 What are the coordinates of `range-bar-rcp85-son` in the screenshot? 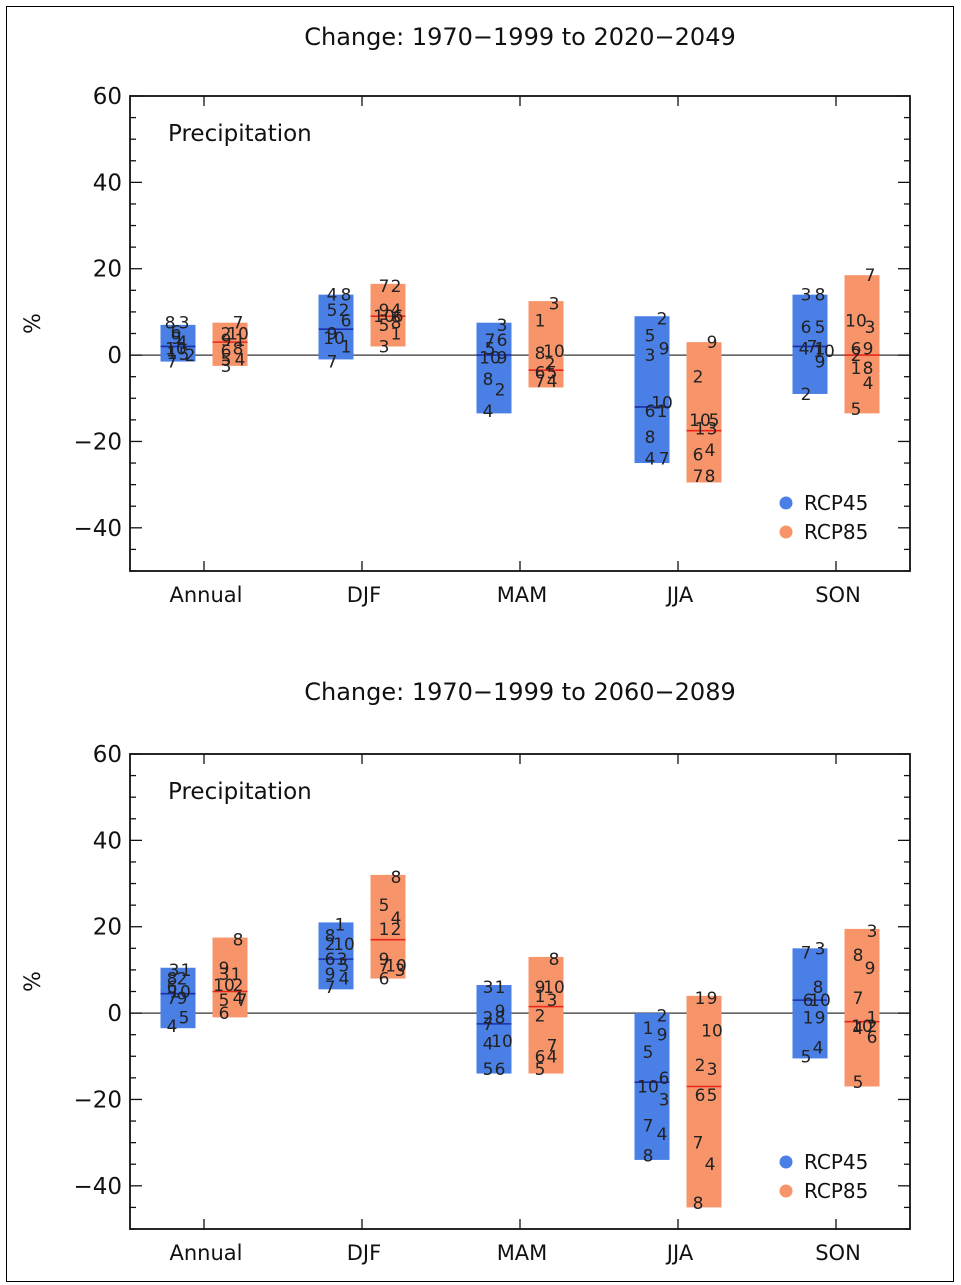 It's located at (862, 1007).